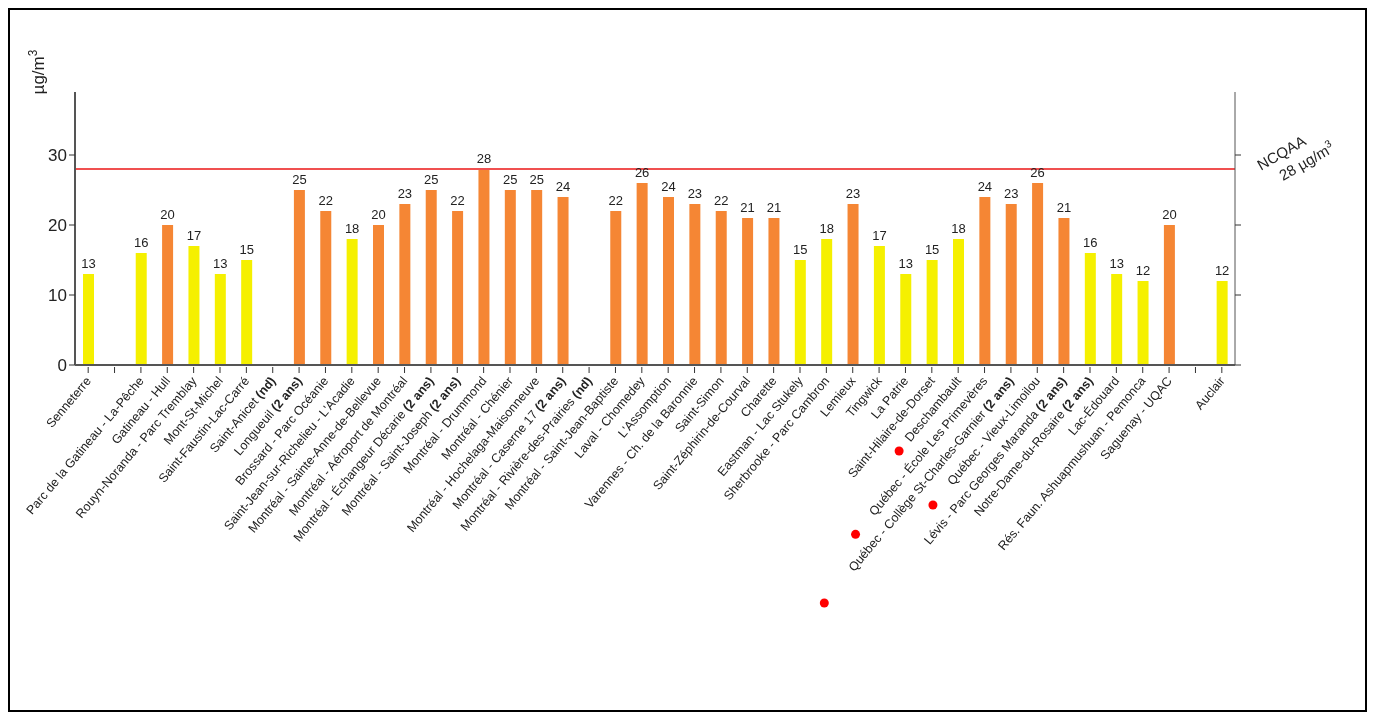 The width and height of the screenshot is (1379, 713). What do you see at coordinates (57, 226) in the screenshot?
I see `y-tick-label: 20` at bounding box center [57, 226].